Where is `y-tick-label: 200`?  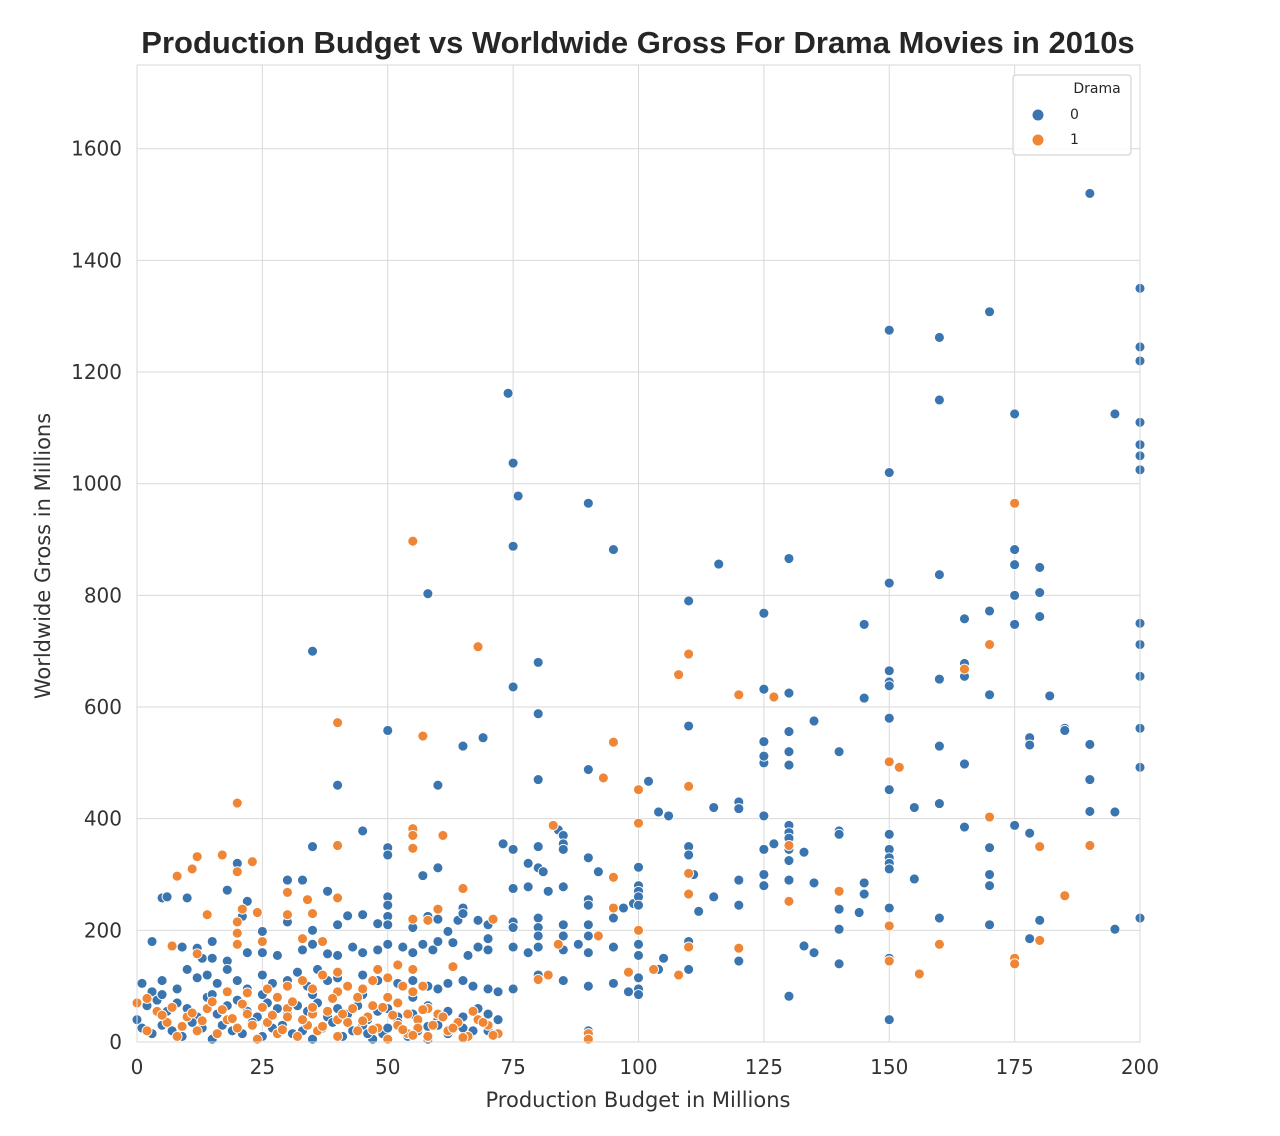
y-tick-label: 200 is located at coordinates (103, 930).